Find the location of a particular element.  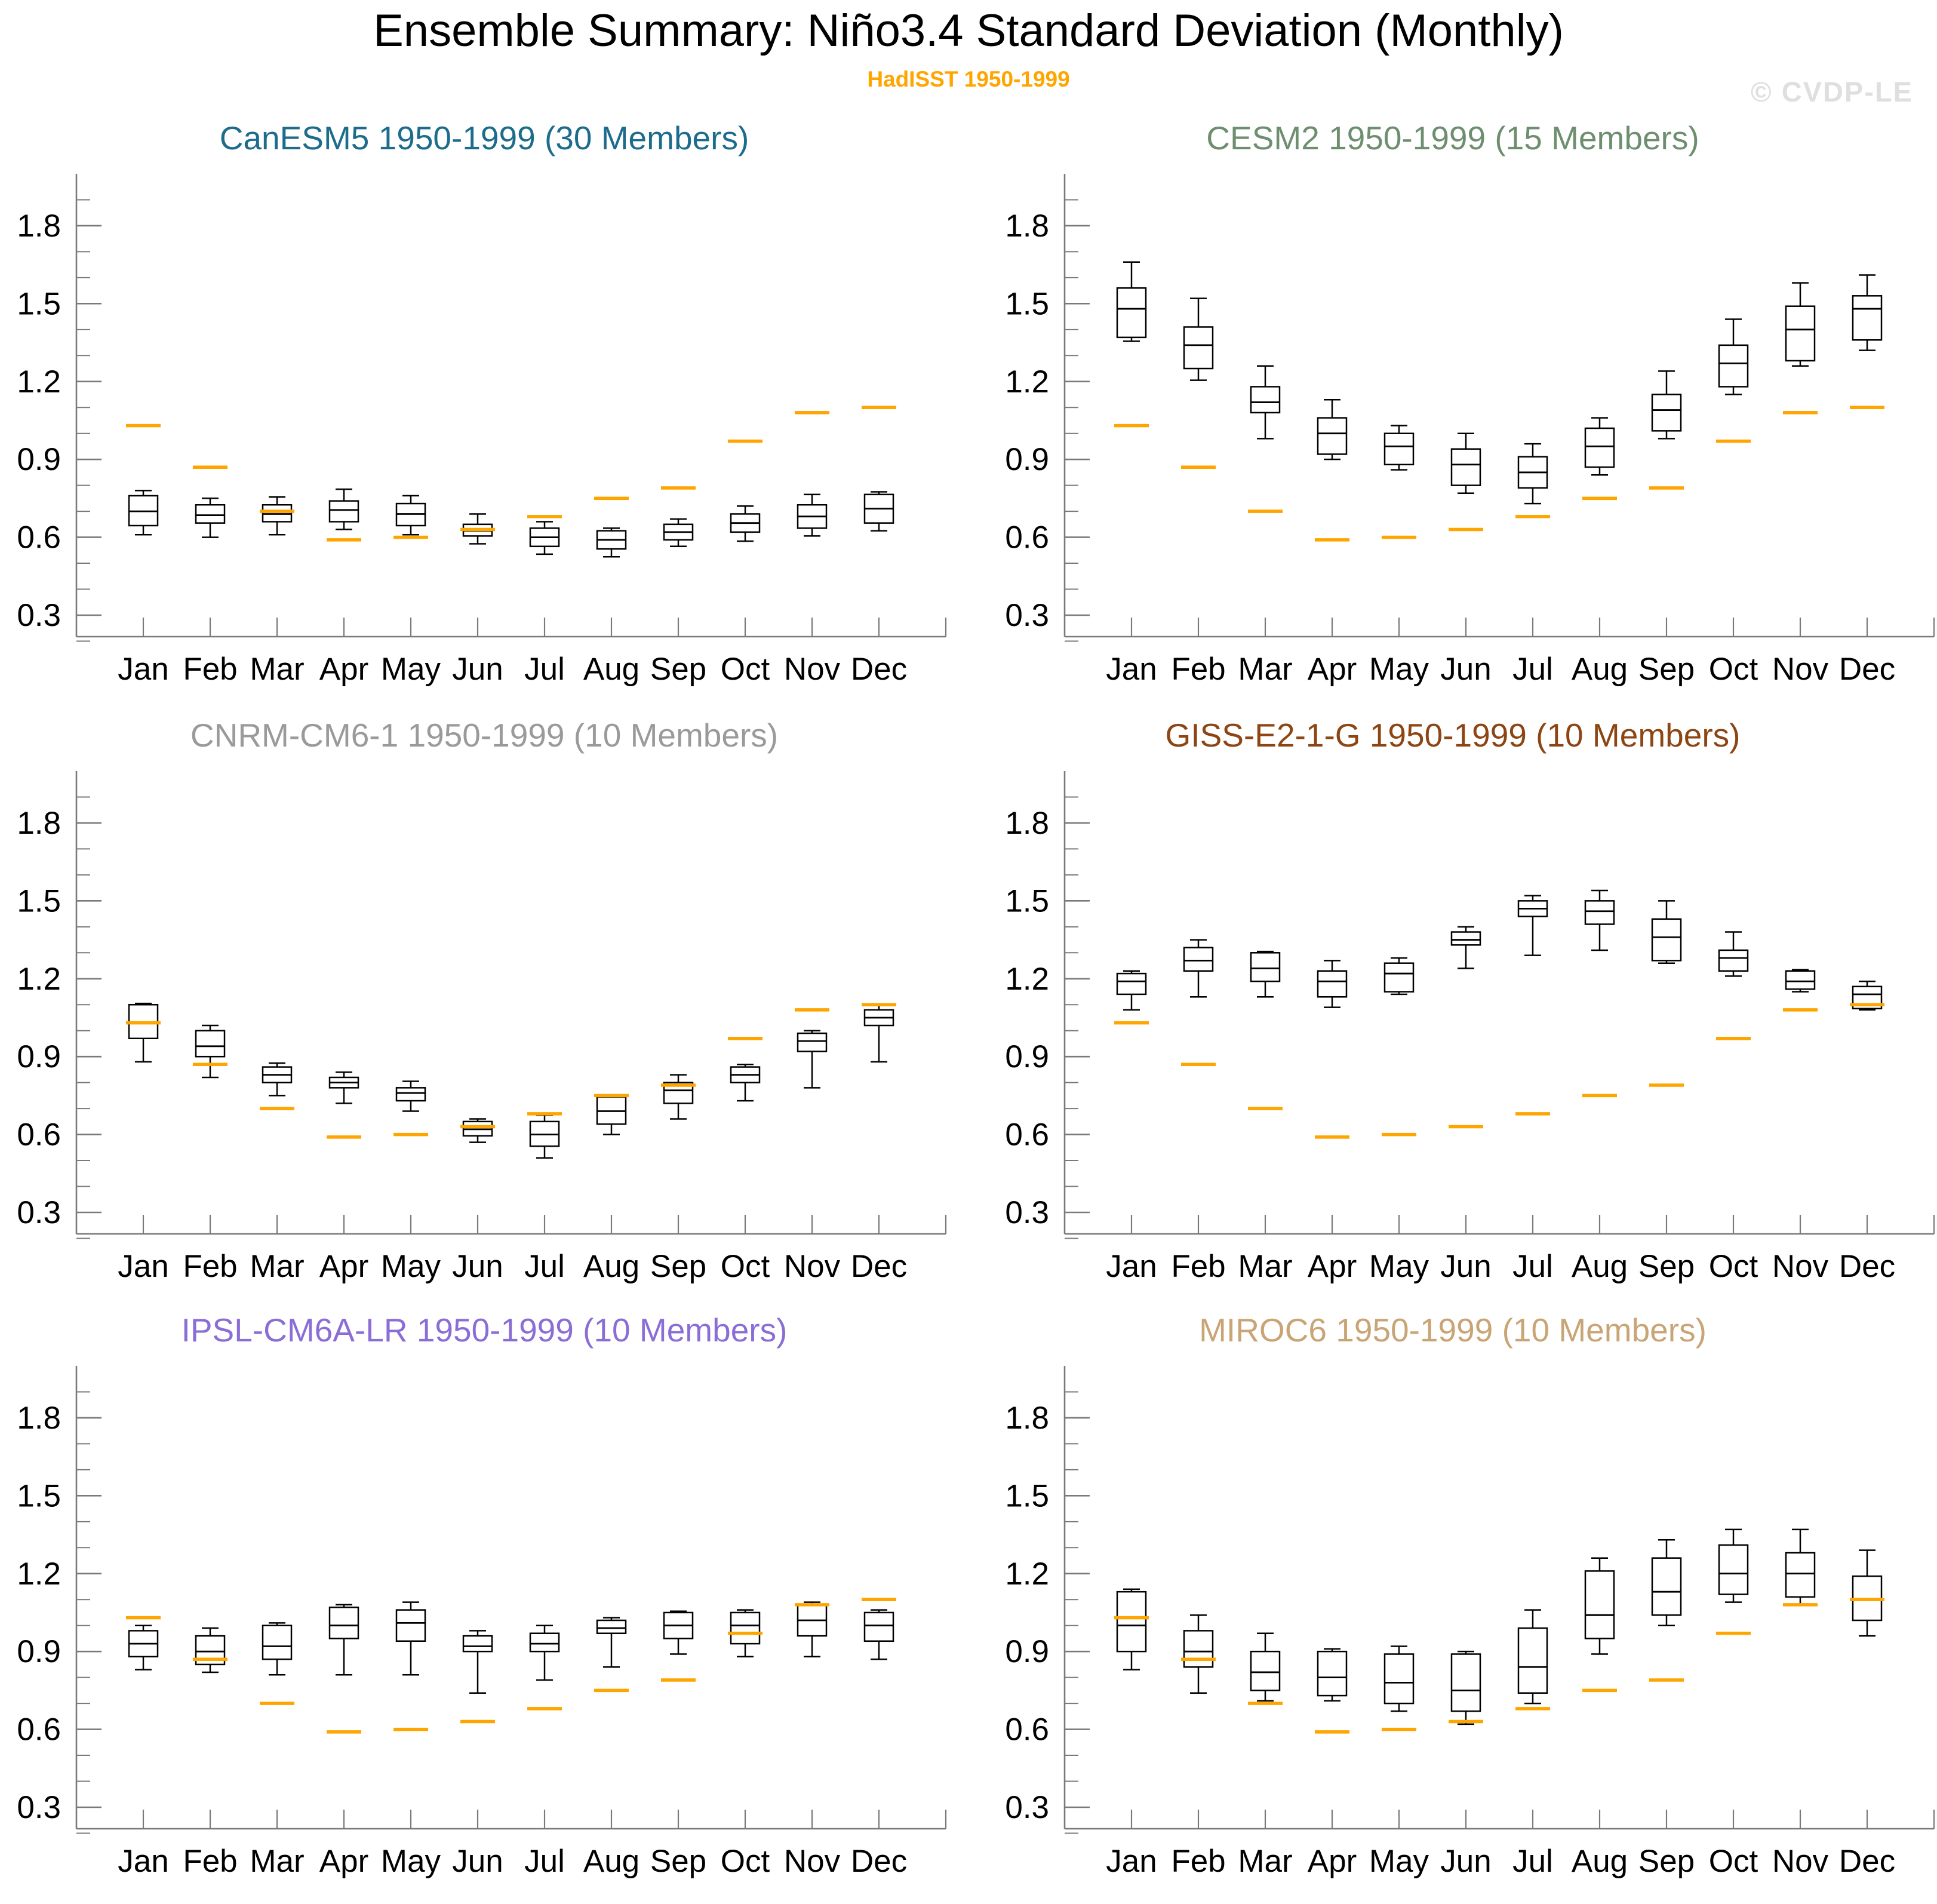

month-label-may: May is located at coordinates (411, 670).